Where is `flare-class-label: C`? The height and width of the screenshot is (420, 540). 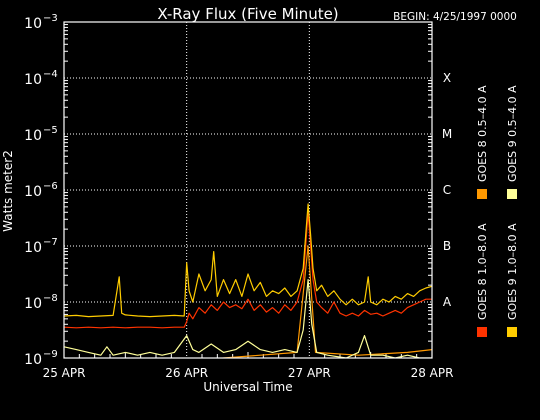
flare-class-label: C is located at coordinates (447, 190).